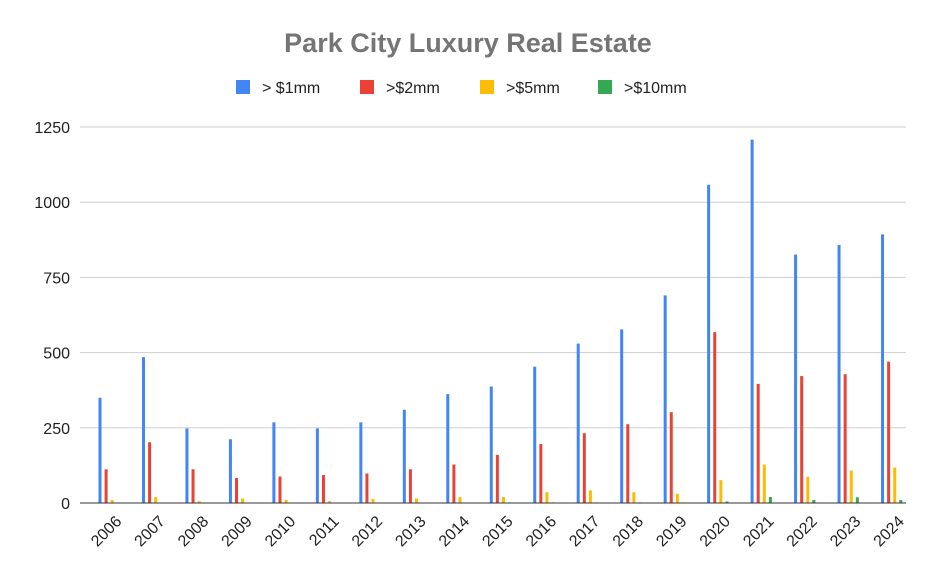 Image resolution: width=936 pixels, height=580 pixels. I want to click on bar-2-2020, so click(715, 417).